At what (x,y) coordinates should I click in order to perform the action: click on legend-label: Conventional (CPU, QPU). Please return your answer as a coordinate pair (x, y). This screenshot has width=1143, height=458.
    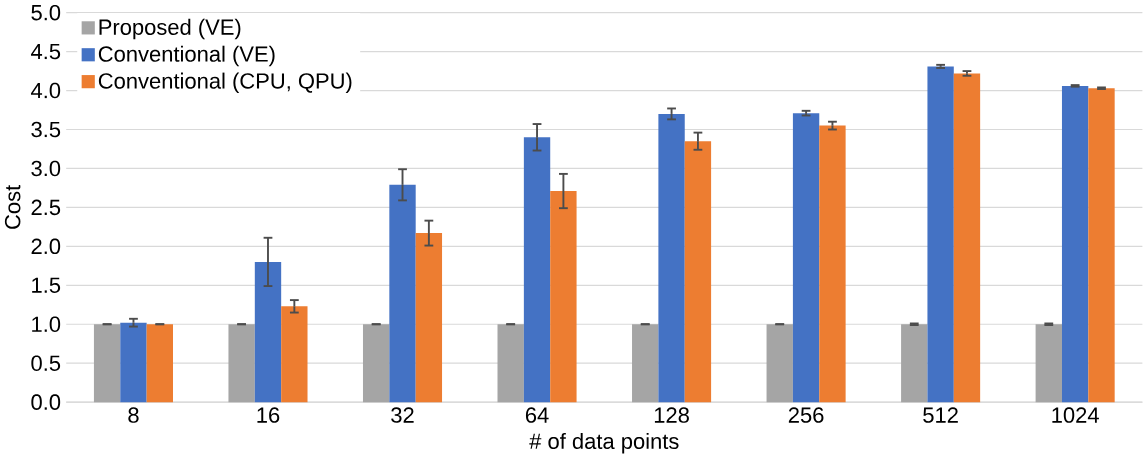
    Looking at the image, I should click on (225, 82).